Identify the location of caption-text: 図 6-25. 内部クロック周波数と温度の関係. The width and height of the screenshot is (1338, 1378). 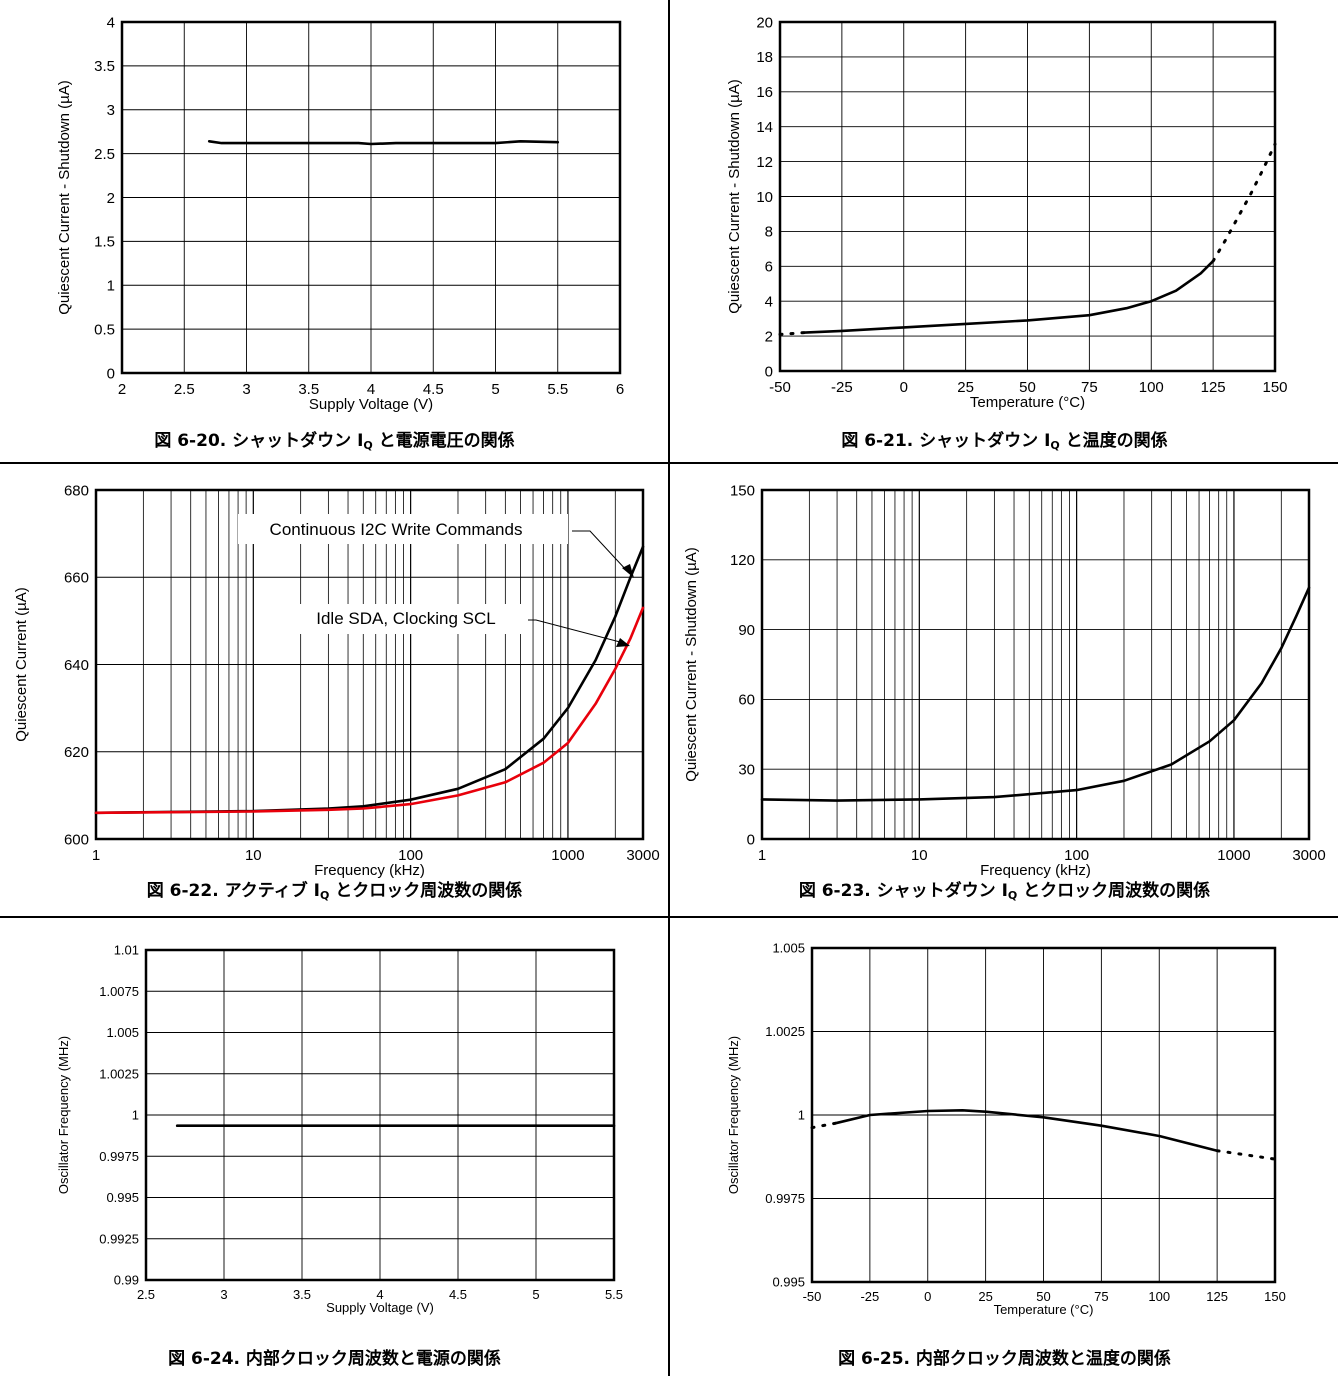
(1004, 1359).